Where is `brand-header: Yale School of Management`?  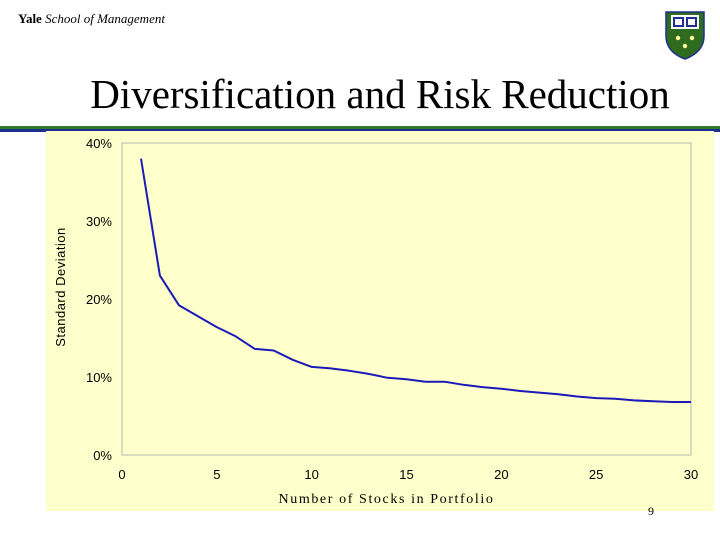
brand-header: Yale School of Management is located at coordinates (91, 19).